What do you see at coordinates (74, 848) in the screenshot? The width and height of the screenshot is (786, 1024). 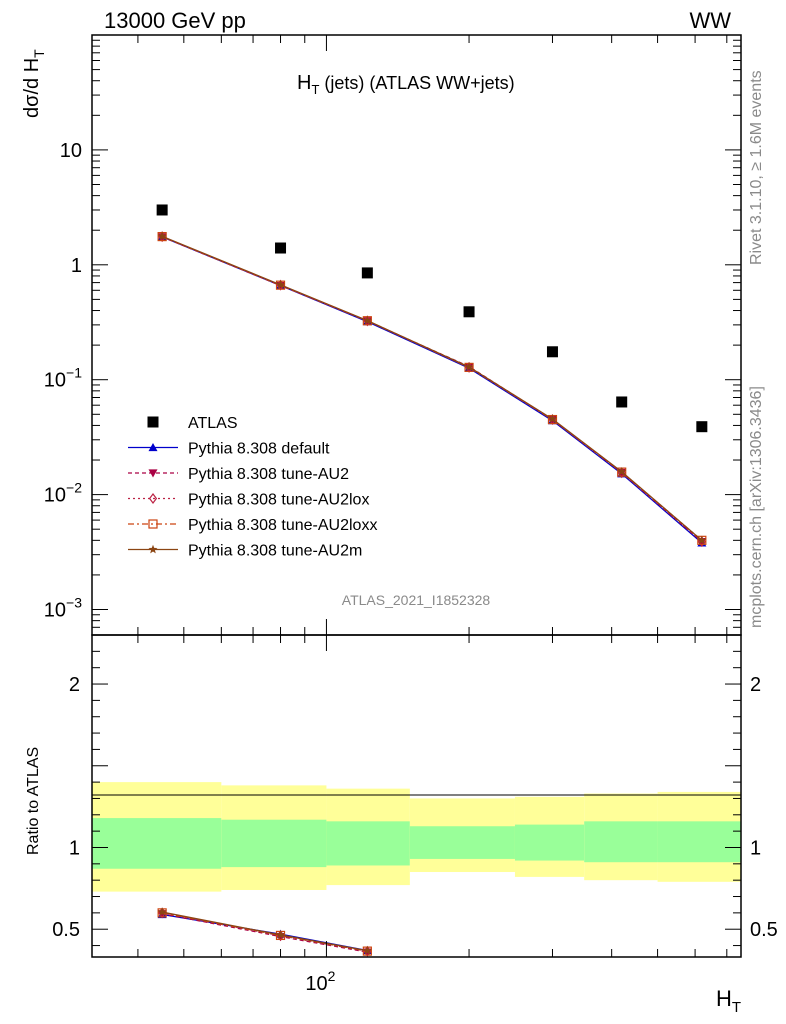 I see `ratio-ytick-label-left-1: 1` at bounding box center [74, 848].